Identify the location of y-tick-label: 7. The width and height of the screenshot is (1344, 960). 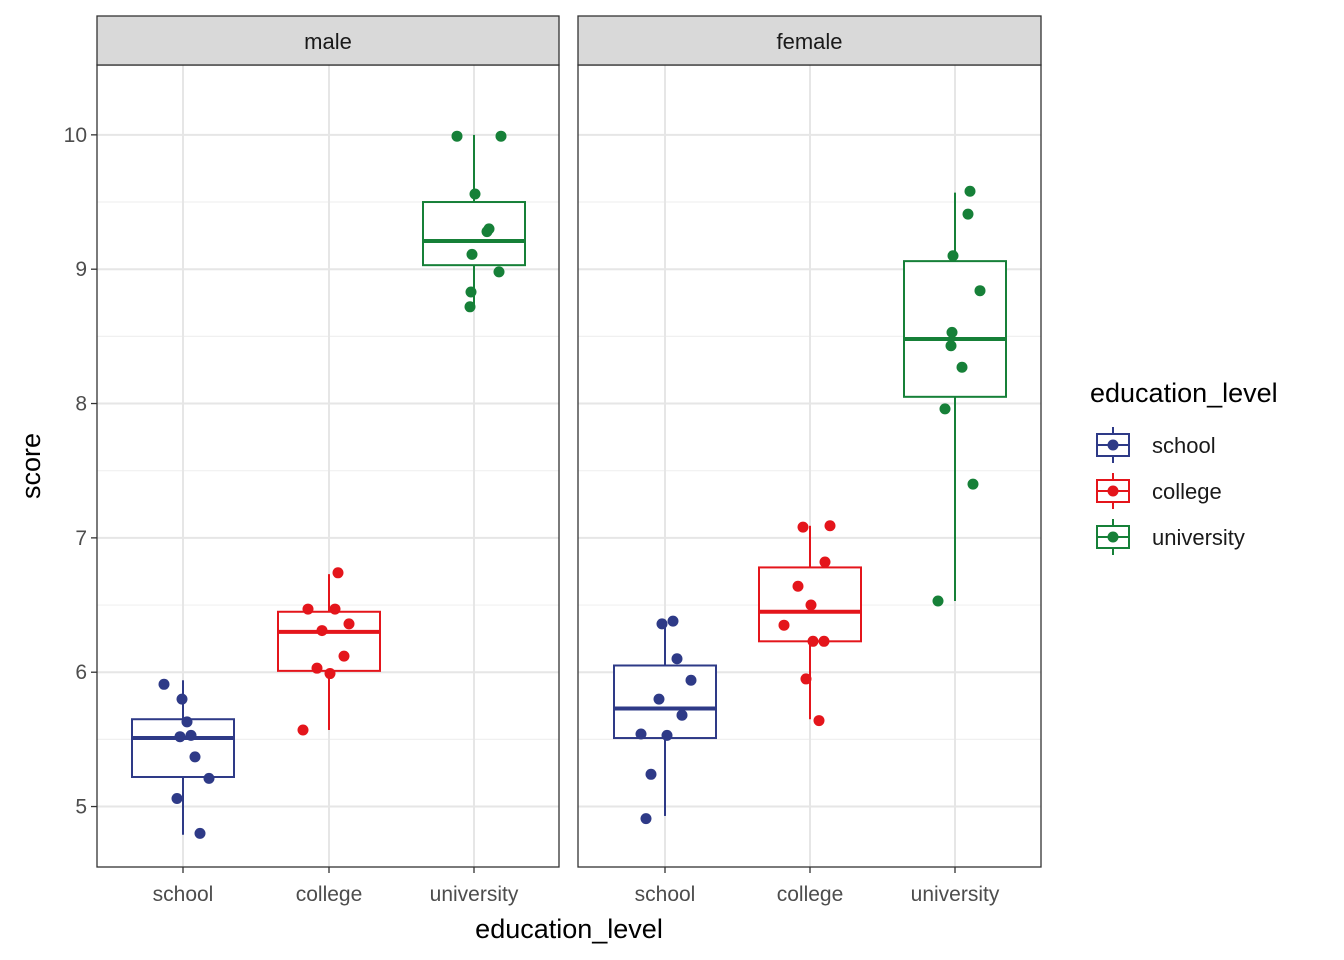
(81, 538).